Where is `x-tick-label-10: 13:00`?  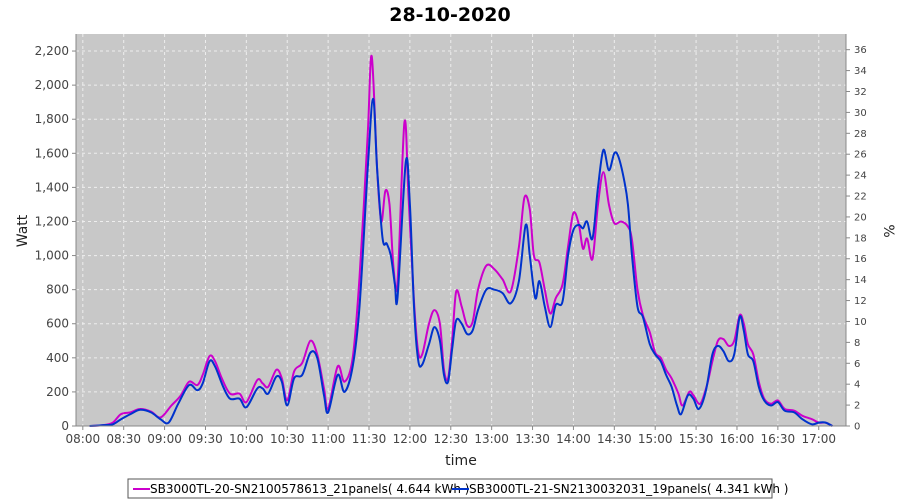 x-tick-label-10: 13:00 is located at coordinates (491, 439).